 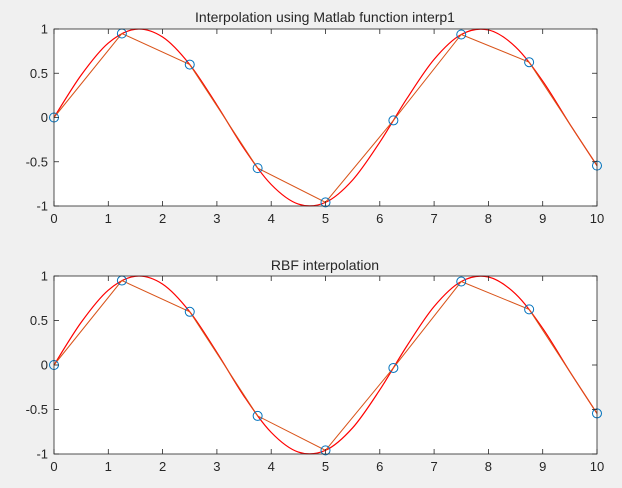 What do you see at coordinates (325, 265) in the screenshot?
I see `chart-title: RBF interpolation` at bounding box center [325, 265].